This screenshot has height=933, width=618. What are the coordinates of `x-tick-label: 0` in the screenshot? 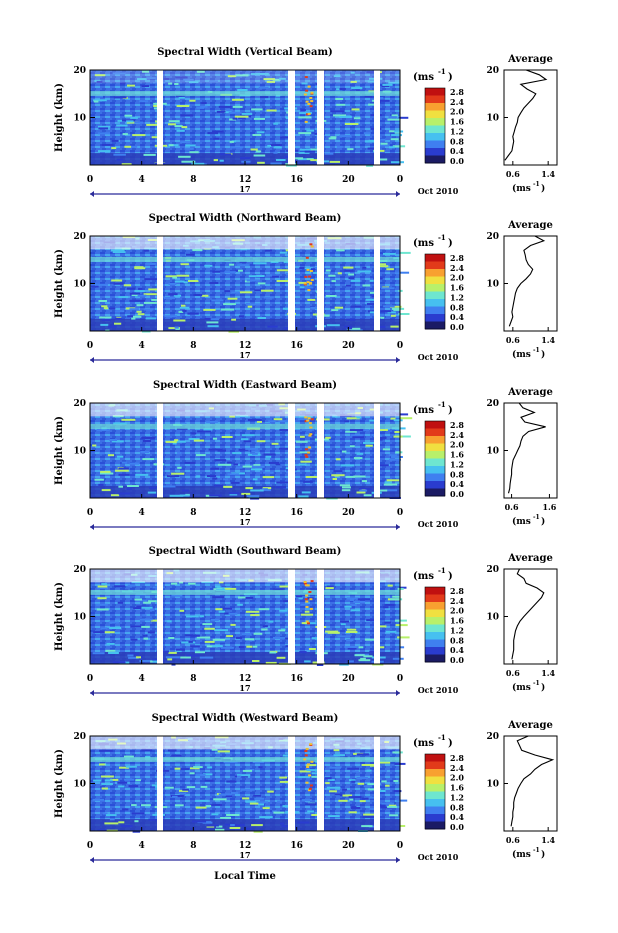 It's located at (90, 513).